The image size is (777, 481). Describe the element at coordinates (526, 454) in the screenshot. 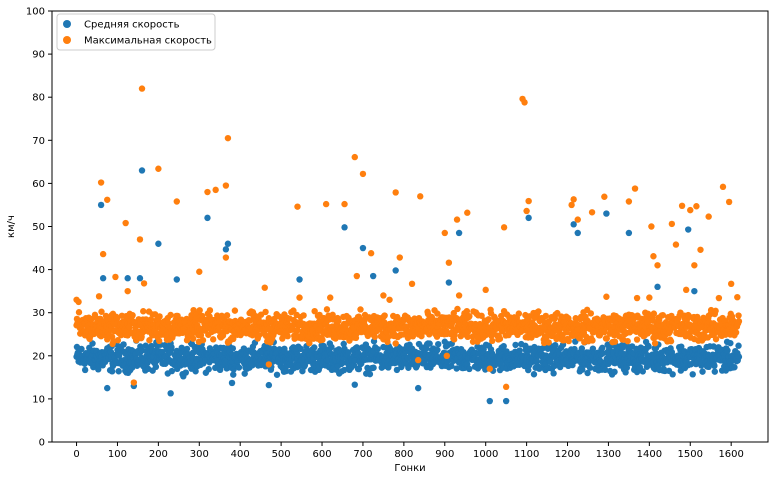

I see `x-tick-label: 1100` at that location.